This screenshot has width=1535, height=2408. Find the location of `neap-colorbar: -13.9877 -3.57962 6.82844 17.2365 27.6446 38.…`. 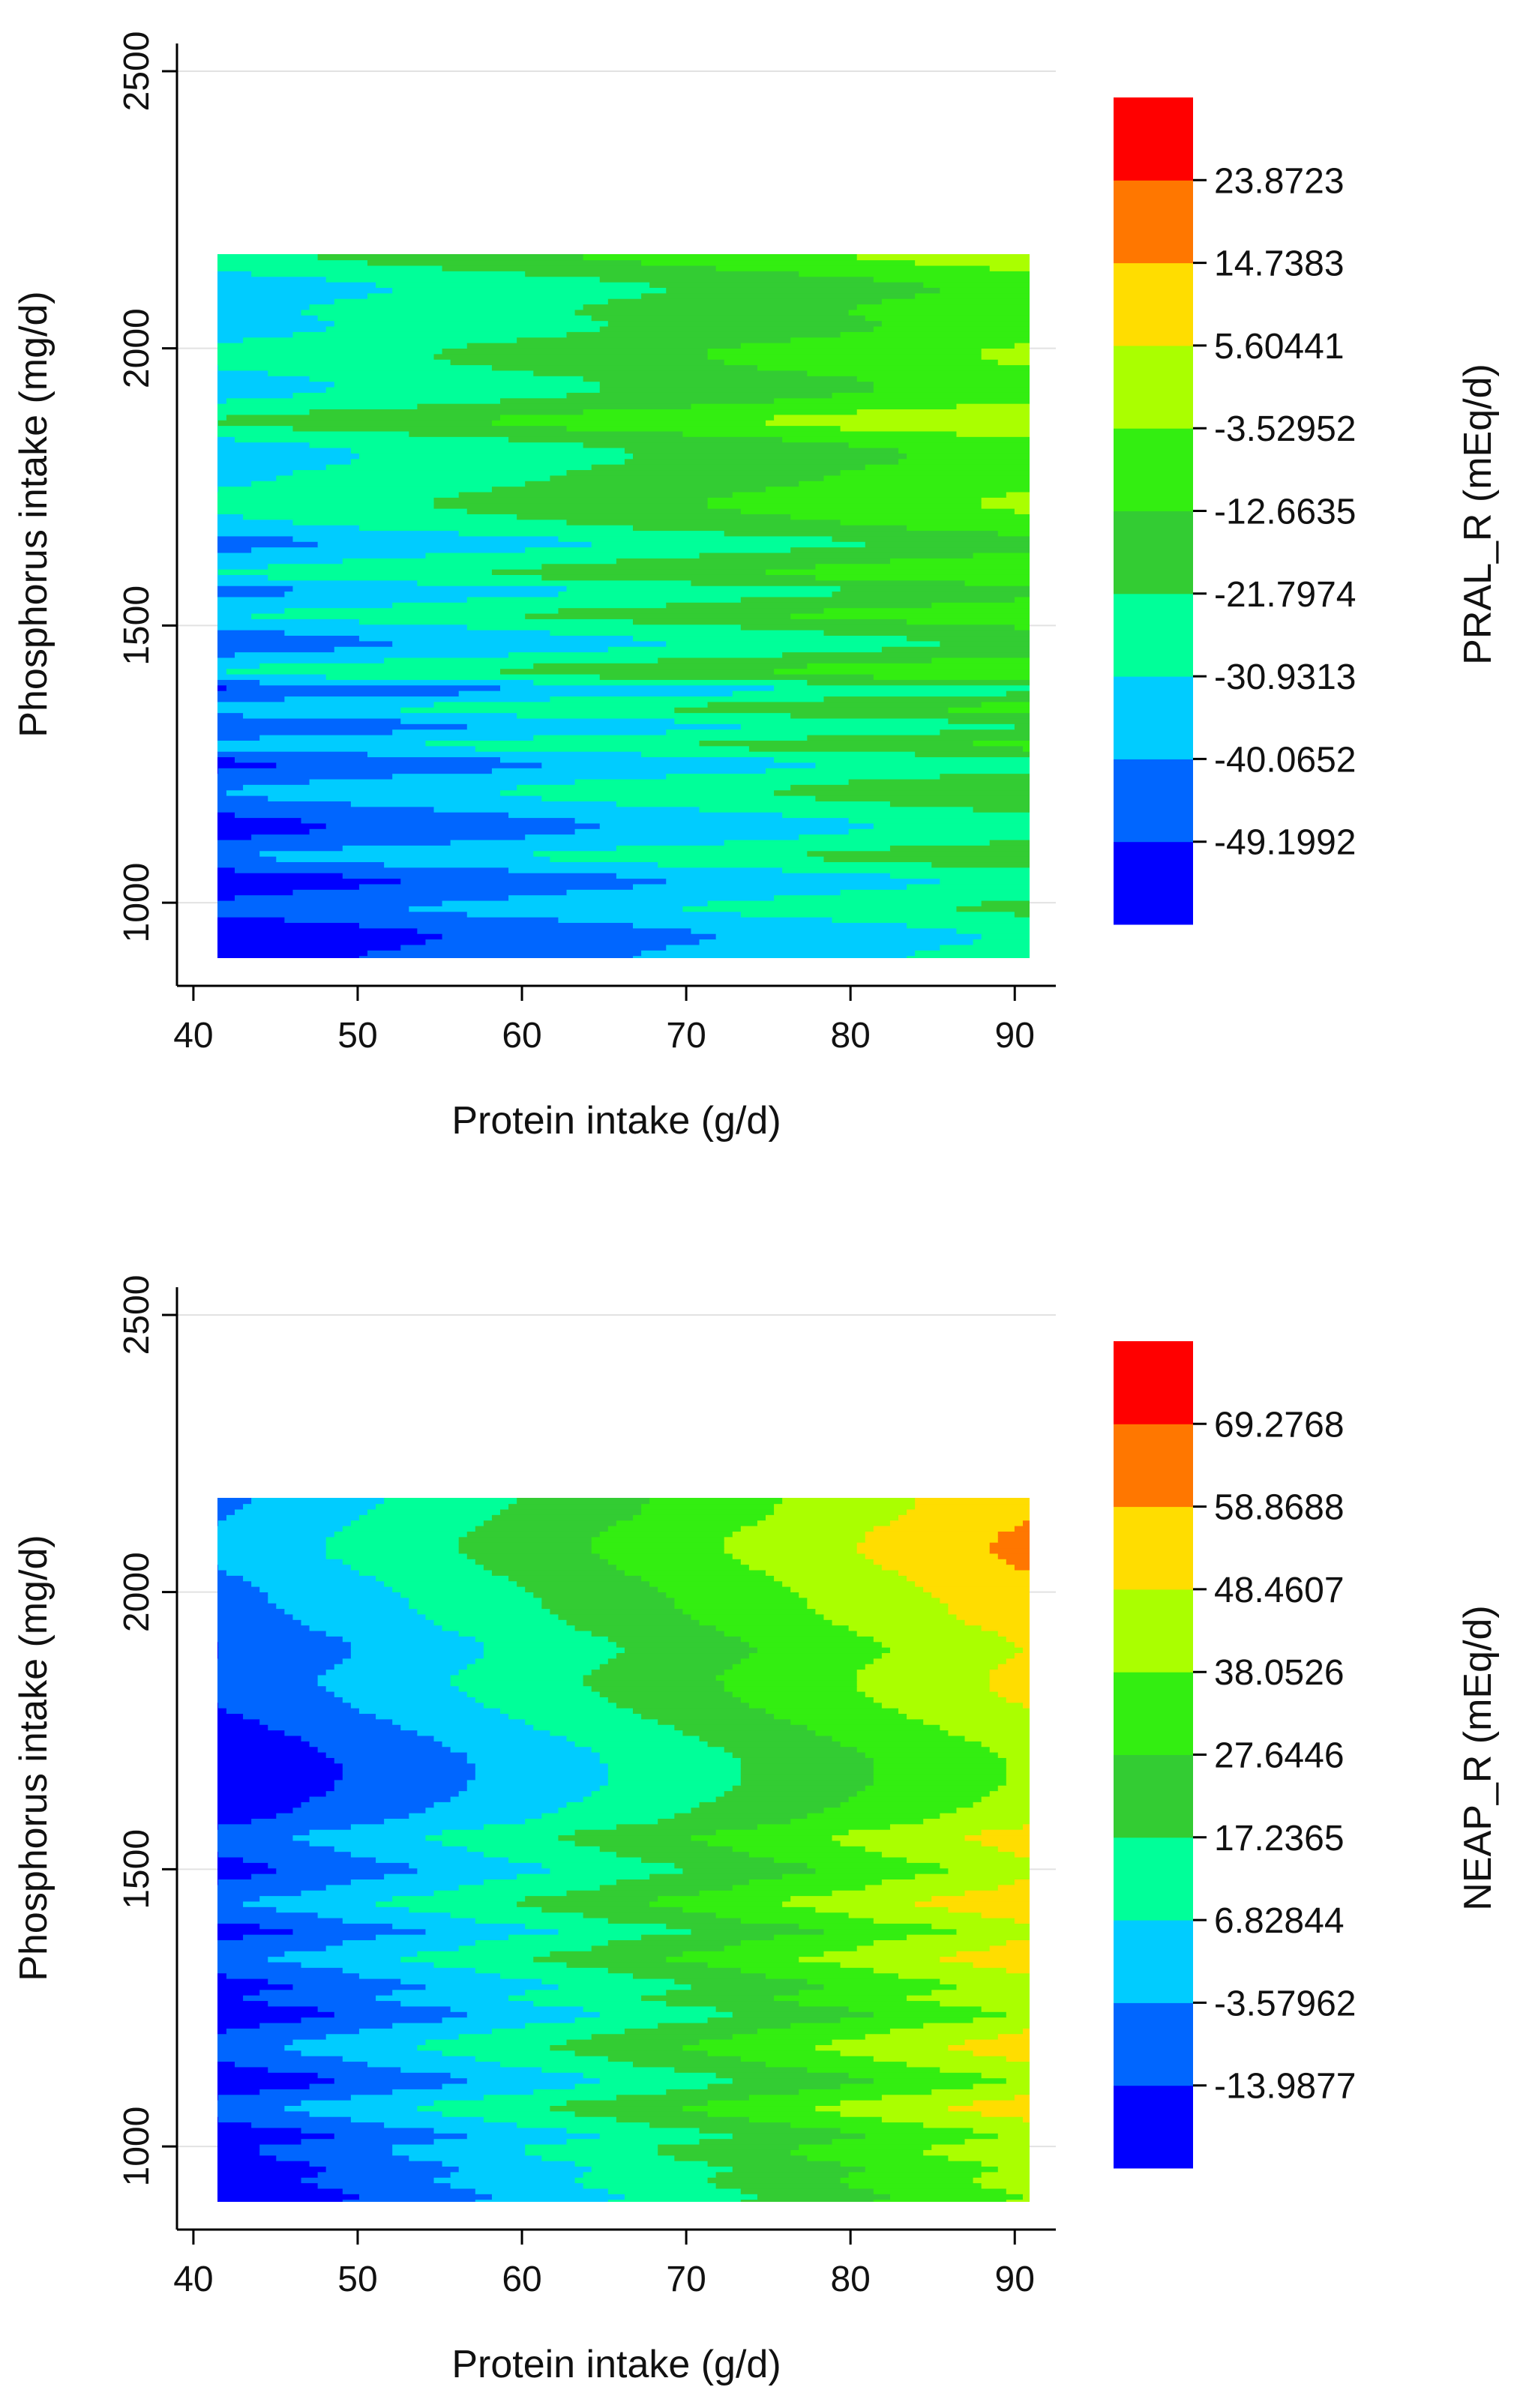

neap-colorbar: -13.9877 -3.57962 6.82844 17.2365 27.6446 38.… is located at coordinates (1235, 1755).